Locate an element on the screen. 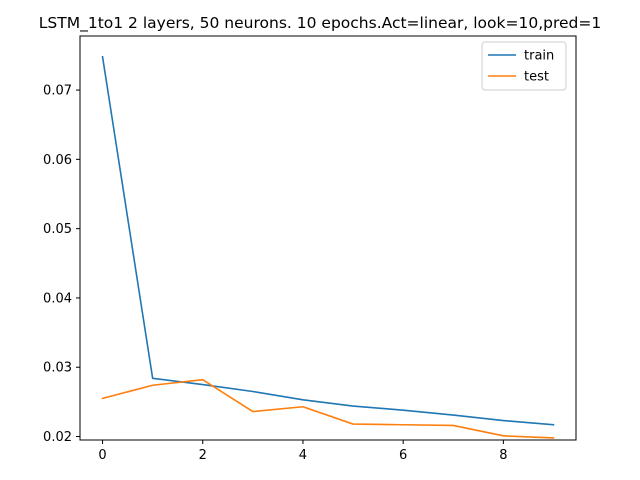  x-tick-label: 2 is located at coordinates (203, 455).